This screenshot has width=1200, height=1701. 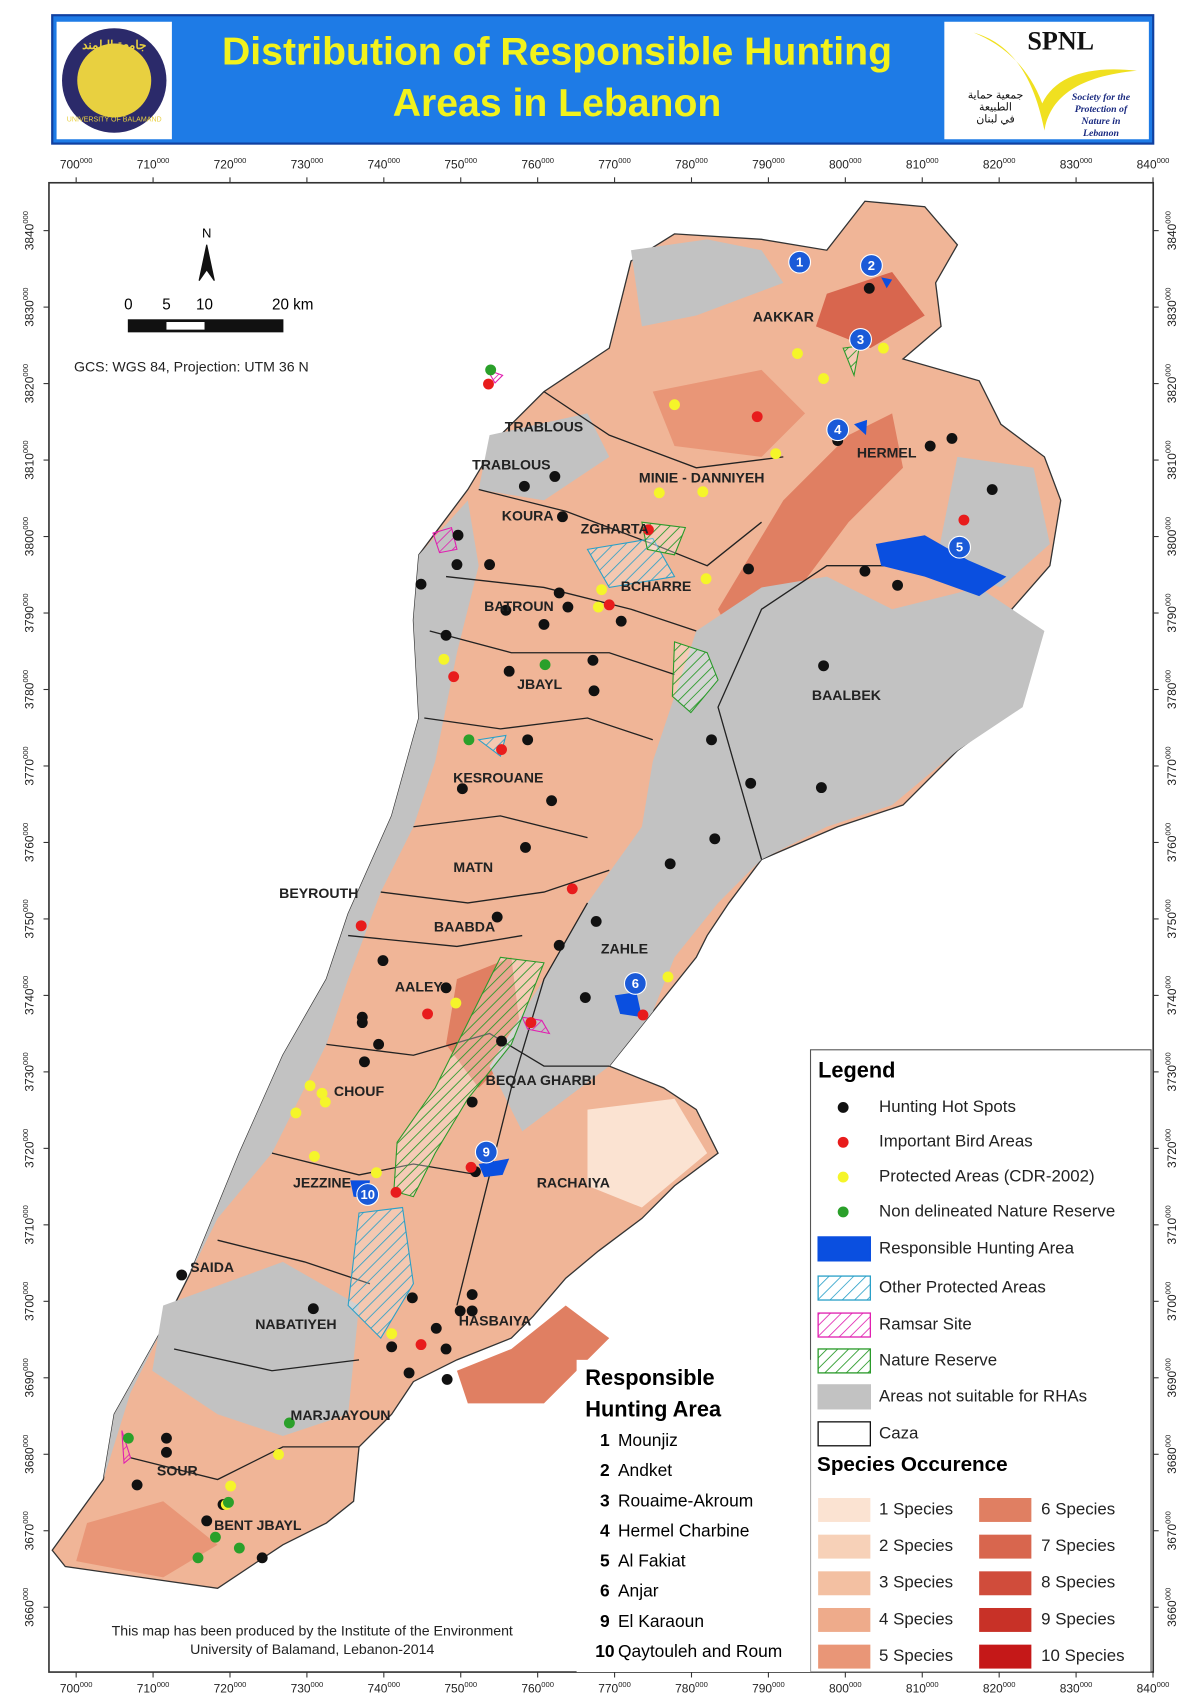 I want to click on x-tick-label: 730000, so click(x=307, y=163).